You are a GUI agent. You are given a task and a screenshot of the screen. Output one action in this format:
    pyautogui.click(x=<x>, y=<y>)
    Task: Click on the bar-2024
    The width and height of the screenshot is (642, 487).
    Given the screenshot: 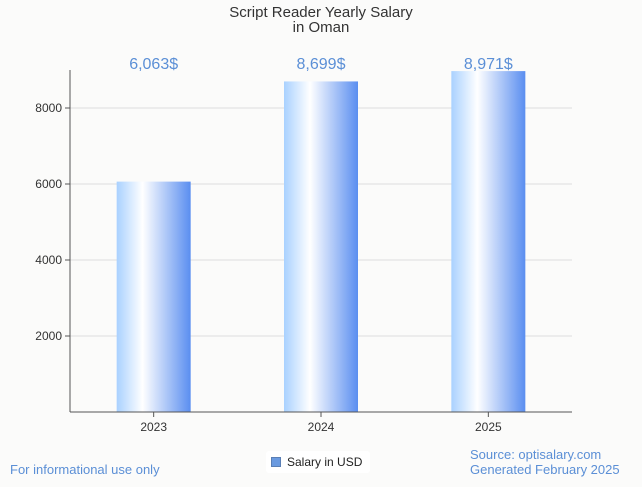 What is the action you would take?
    pyautogui.click(x=321, y=247)
    